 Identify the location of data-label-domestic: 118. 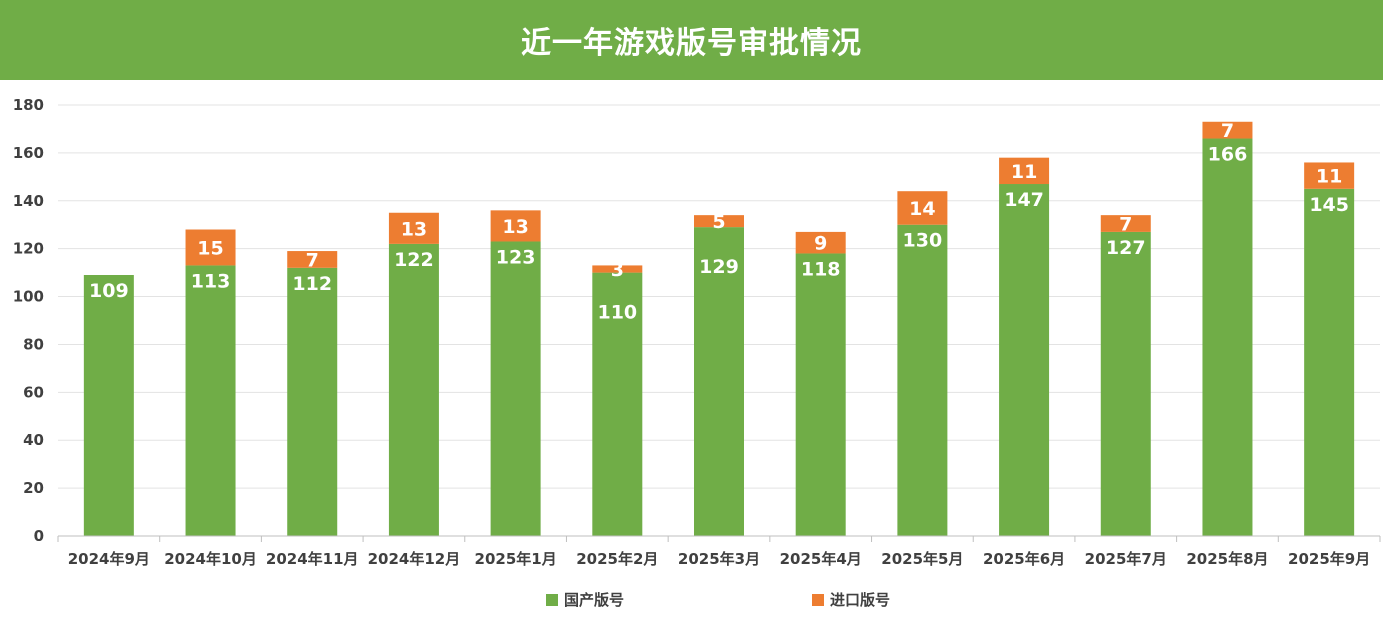
(821, 269).